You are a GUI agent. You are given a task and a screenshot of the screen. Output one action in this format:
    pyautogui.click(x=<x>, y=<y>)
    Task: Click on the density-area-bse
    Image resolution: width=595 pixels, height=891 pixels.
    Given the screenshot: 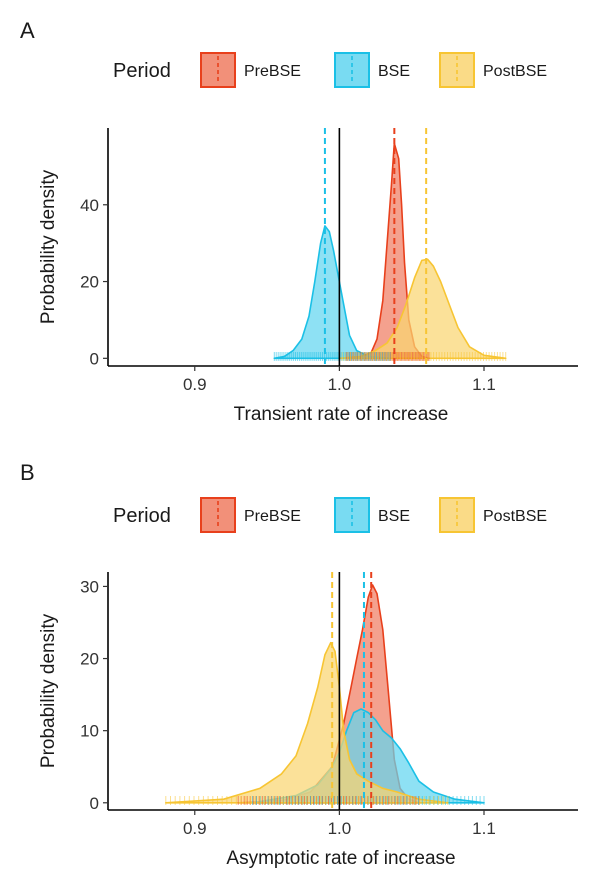 What is the action you would take?
    pyautogui.click(x=332, y=292)
    